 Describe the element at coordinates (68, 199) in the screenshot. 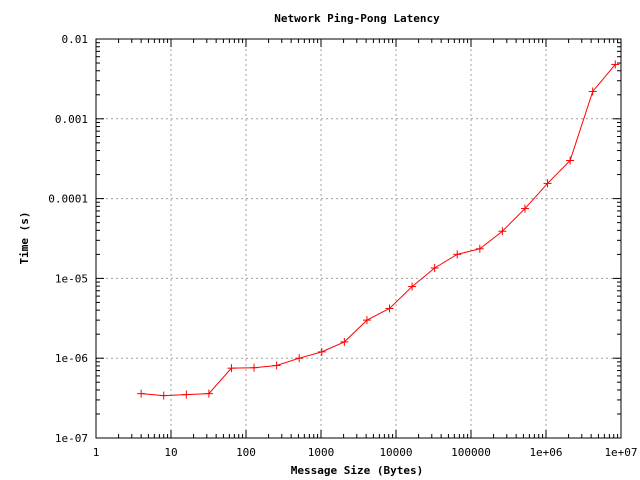

I see `y-tick-label: 0.0001` at that location.